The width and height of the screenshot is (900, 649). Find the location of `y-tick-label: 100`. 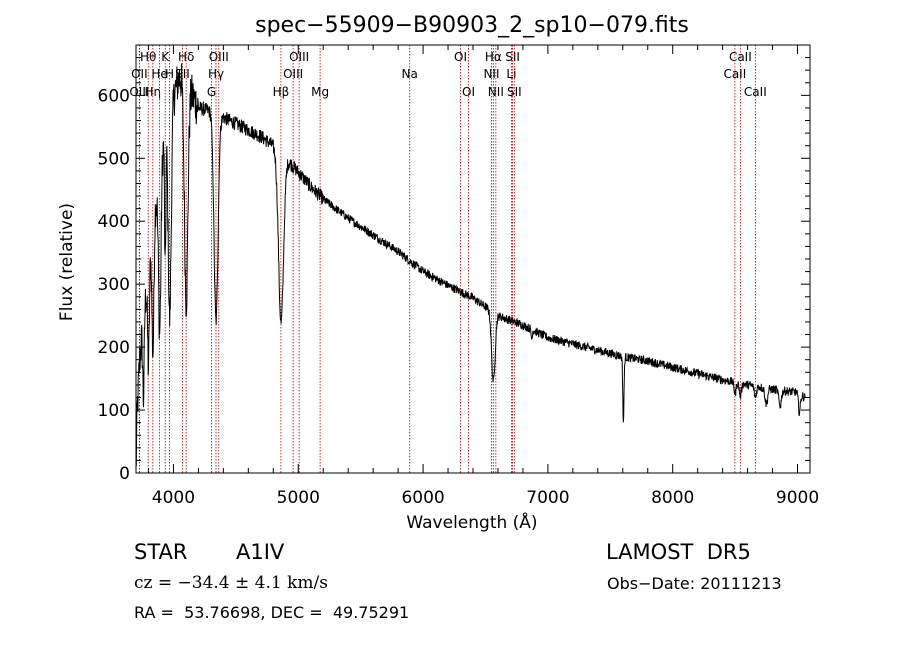

y-tick-label: 100 is located at coordinates (114, 411).